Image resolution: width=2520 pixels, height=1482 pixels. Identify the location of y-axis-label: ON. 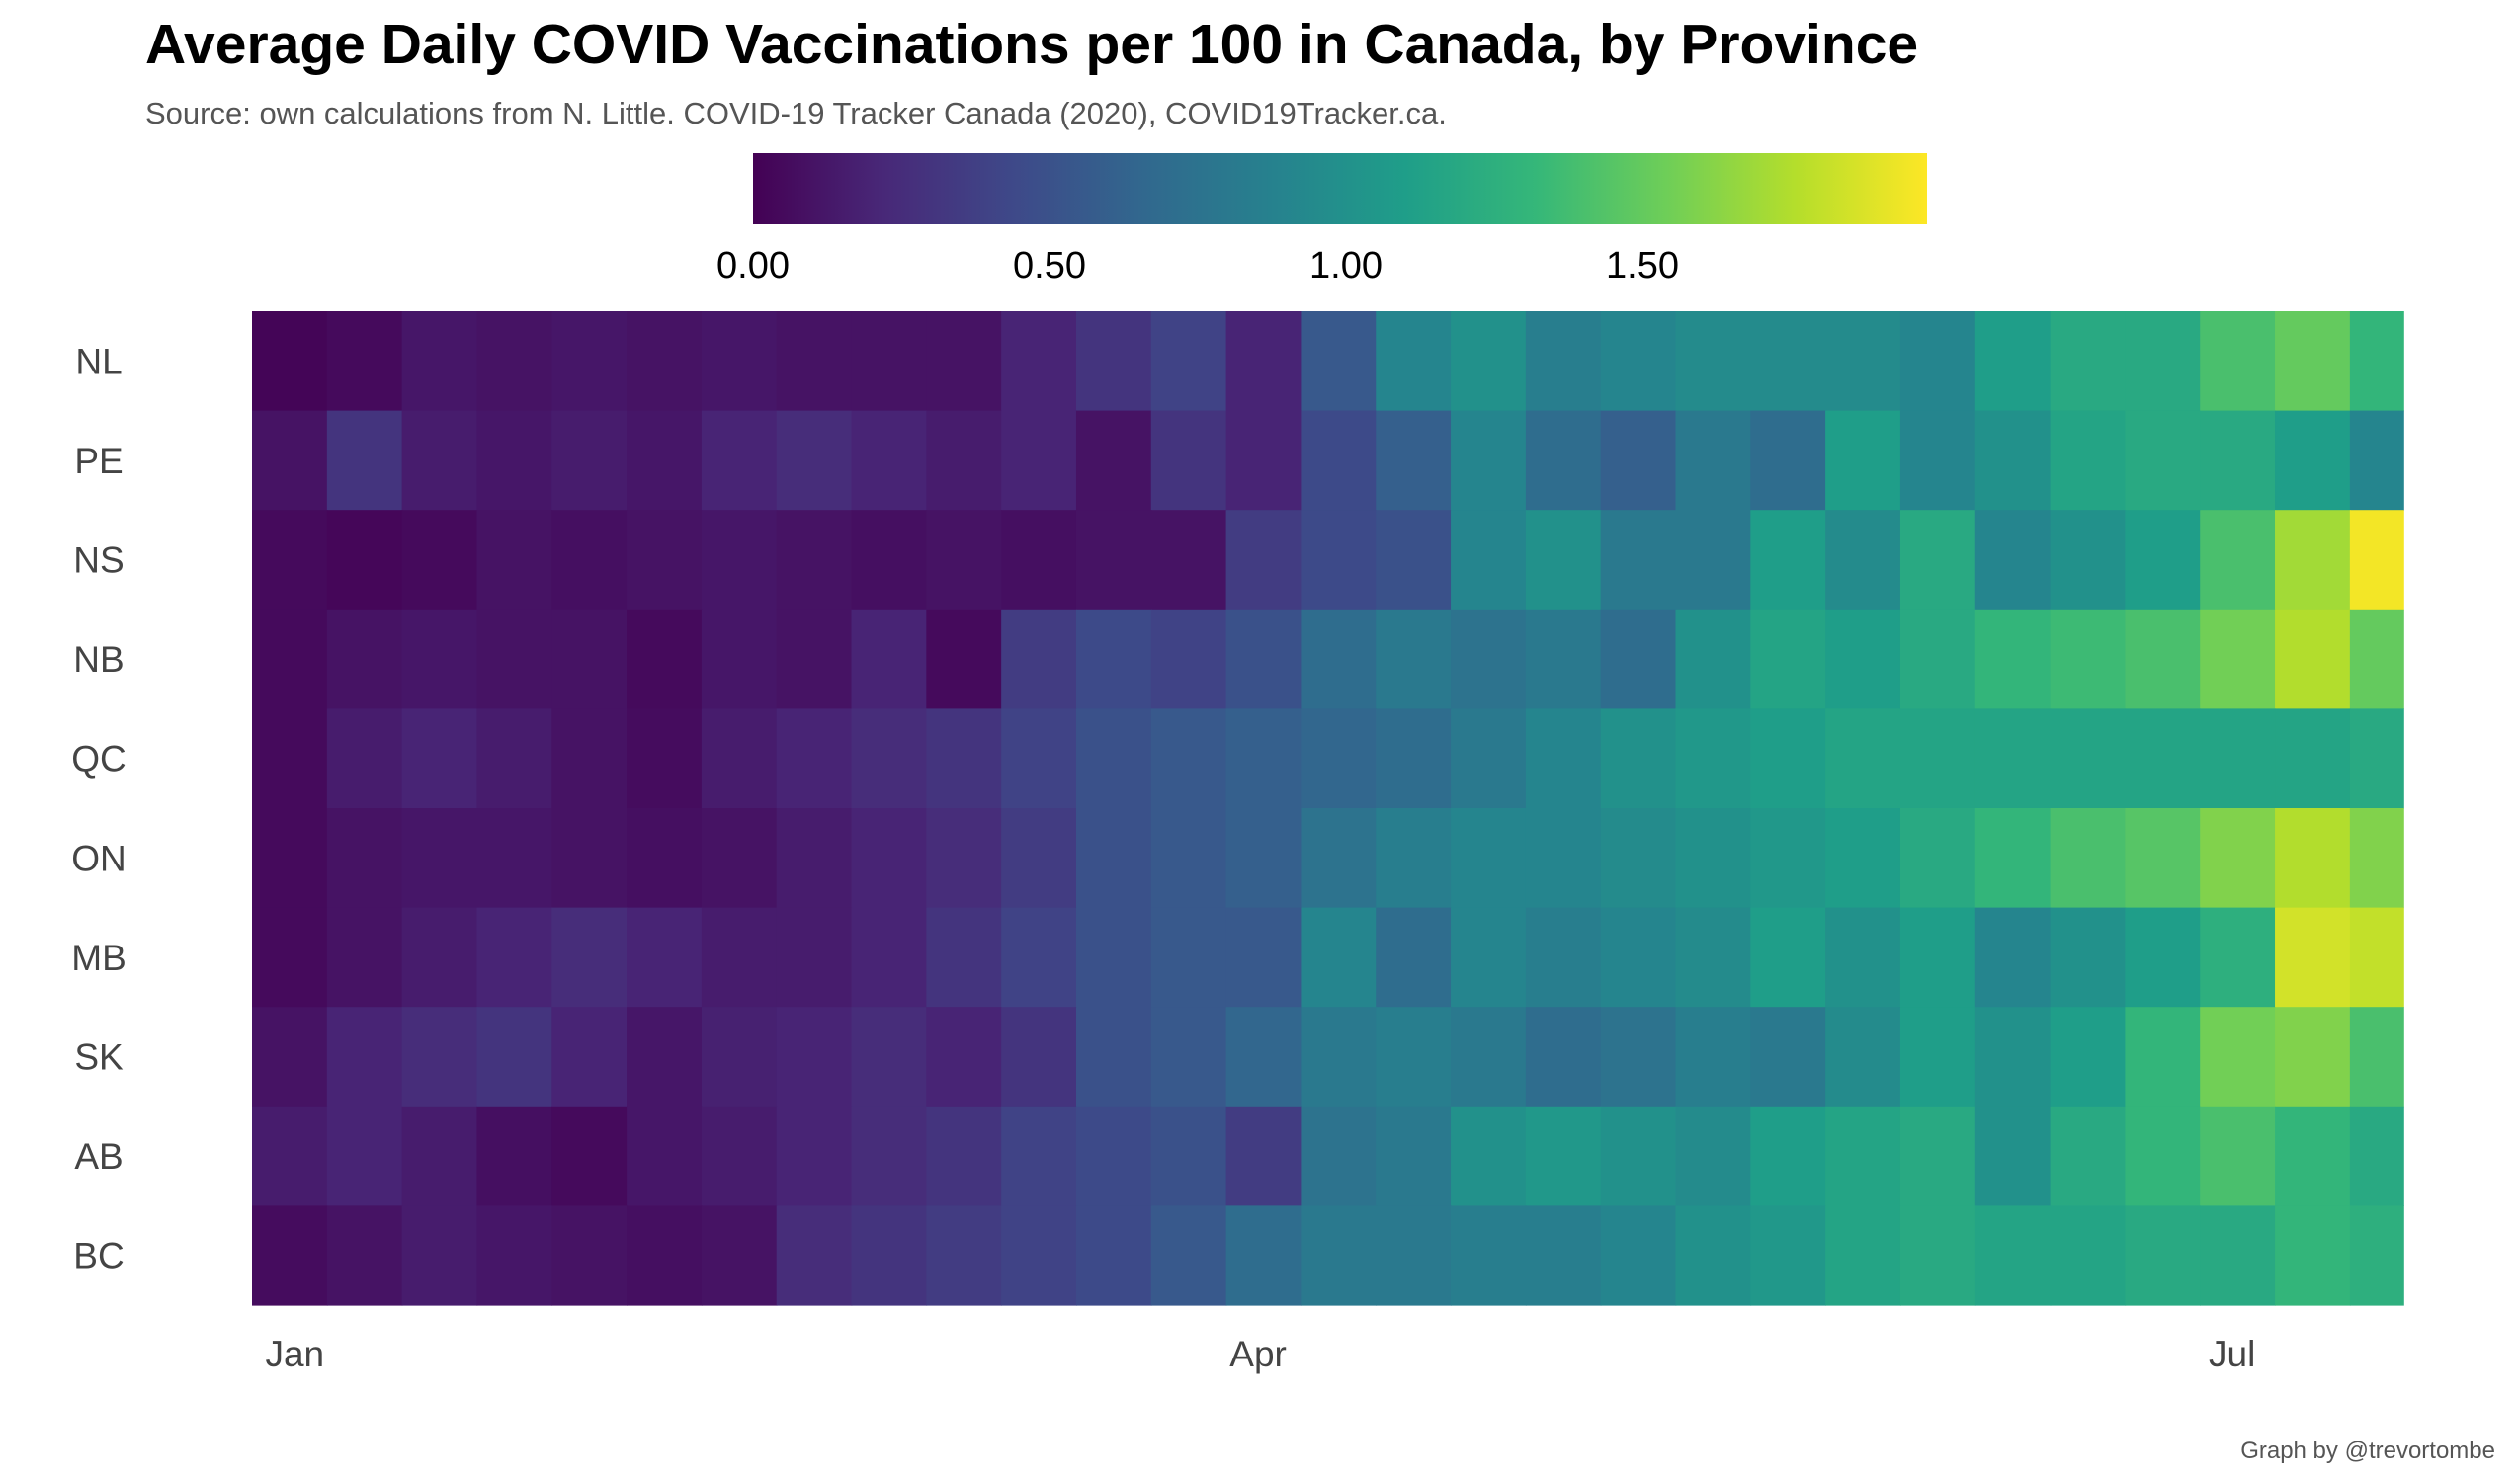
(98, 858).